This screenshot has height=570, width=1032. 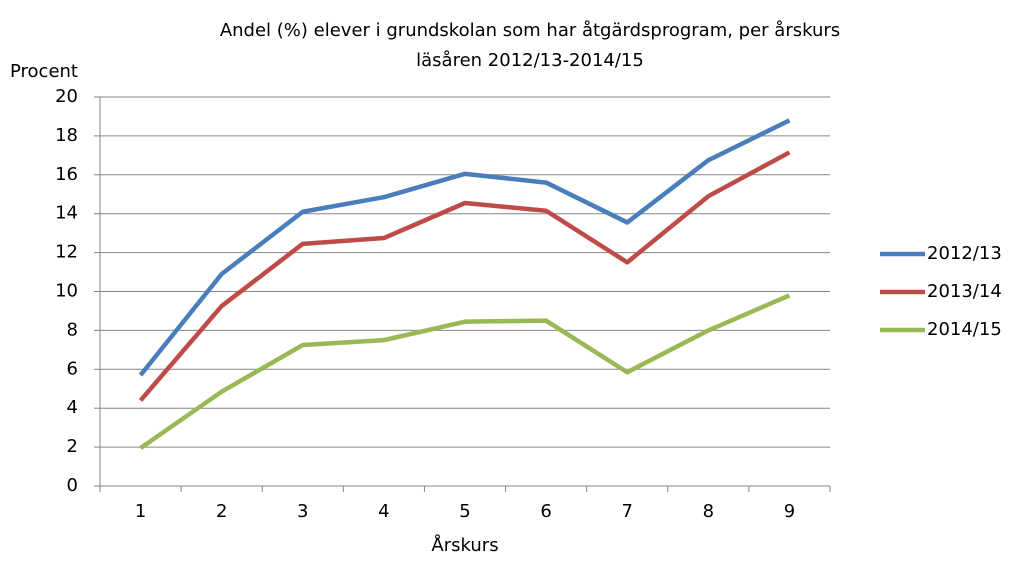 What do you see at coordinates (626, 511) in the screenshot?
I see `x-tick-label: 7` at bounding box center [626, 511].